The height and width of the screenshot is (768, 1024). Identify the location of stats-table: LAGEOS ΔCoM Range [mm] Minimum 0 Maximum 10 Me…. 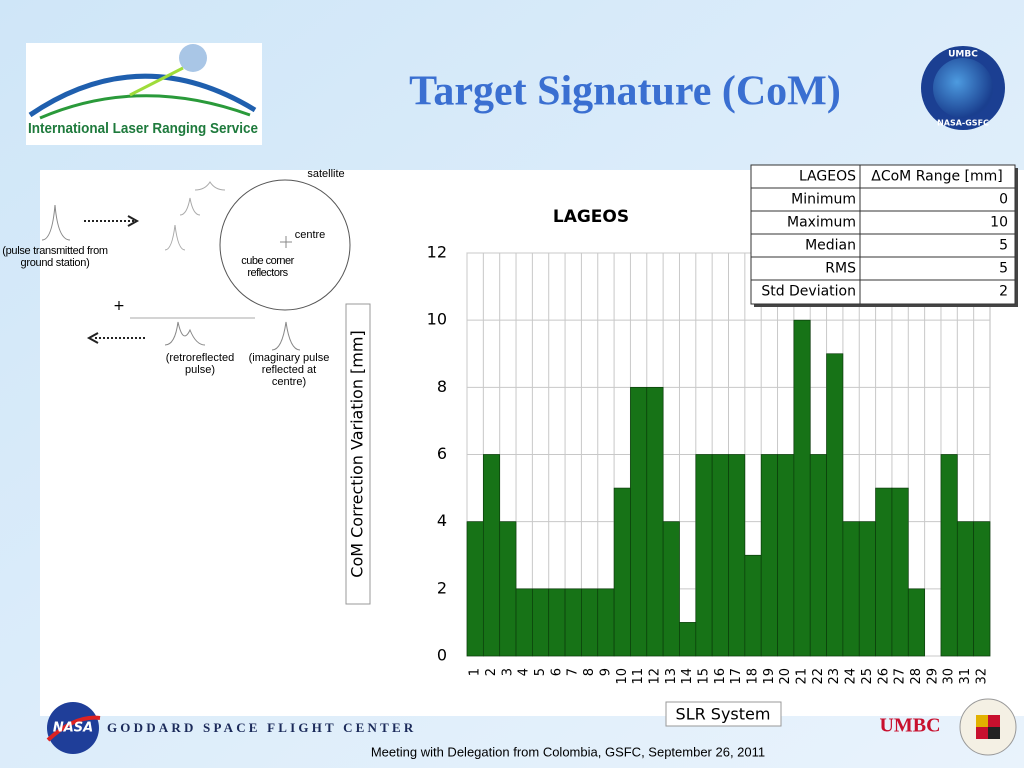
(884, 235).